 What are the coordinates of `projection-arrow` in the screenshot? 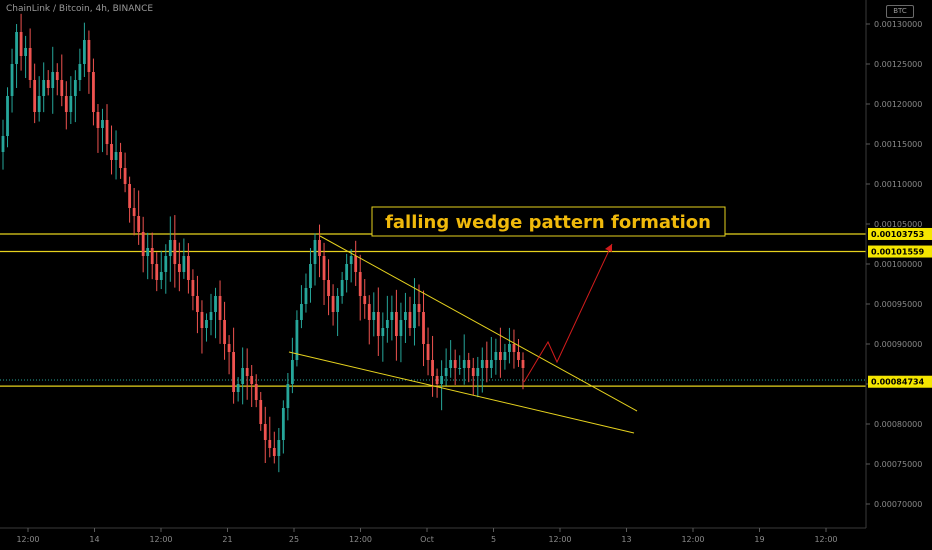 It's located at (568, 313).